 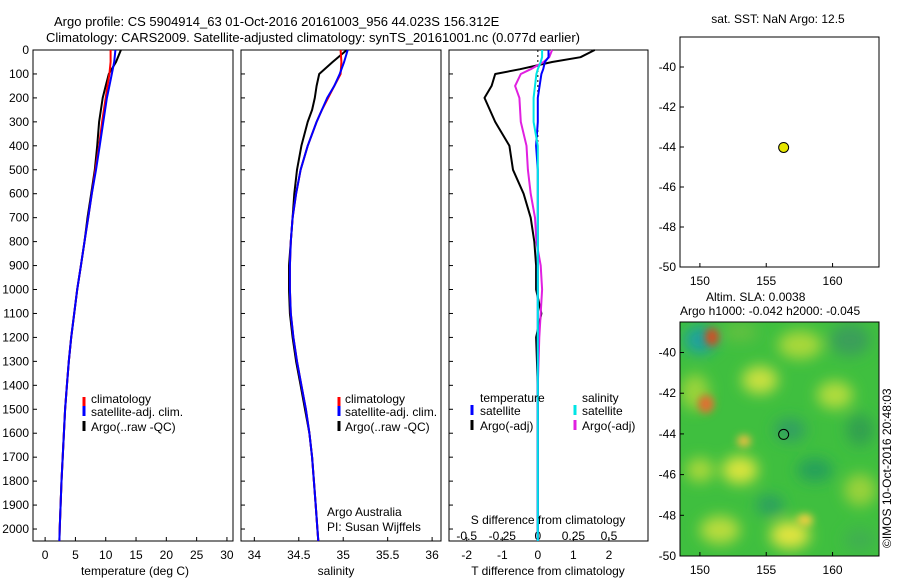 What do you see at coordinates (15, 290) in the screenshot?
I see `depth-tick-label: 1000` at bounding box center [15, 290].